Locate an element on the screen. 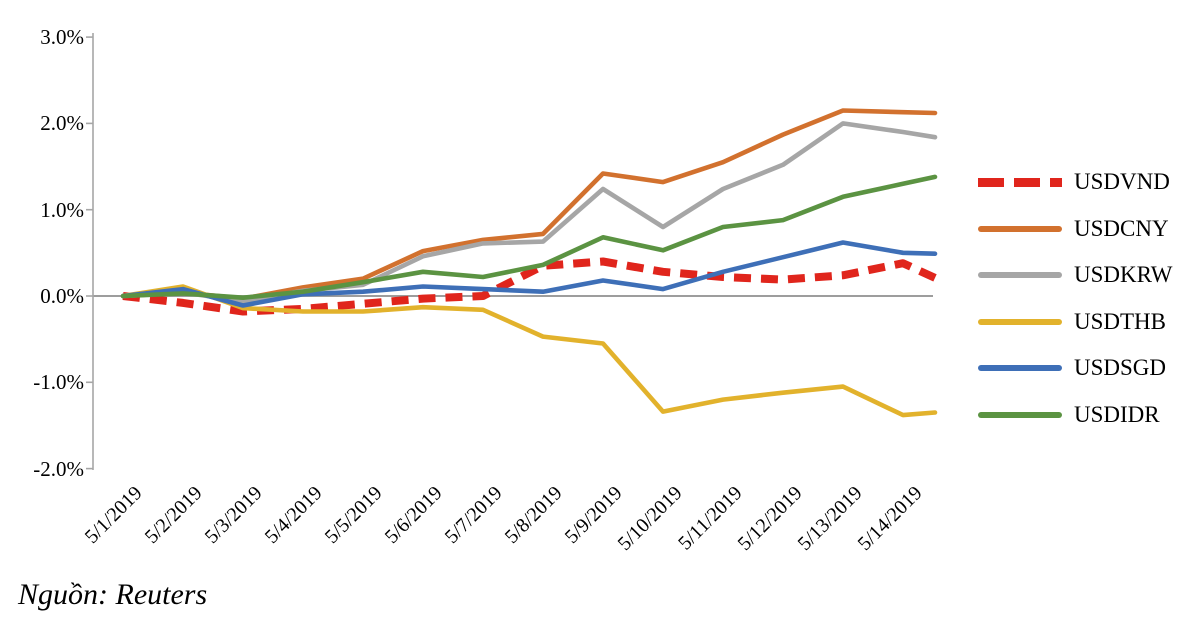  legend-item-usdthb: USDTHB is located at coordinates (1075, 322).